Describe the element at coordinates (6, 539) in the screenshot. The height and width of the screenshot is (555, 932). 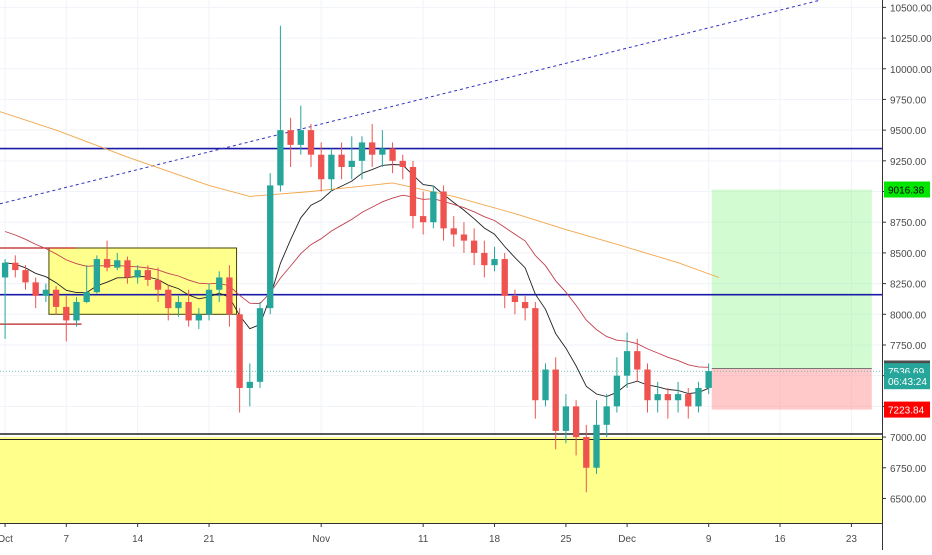
I see `time-tick-label: Oct` at that location.